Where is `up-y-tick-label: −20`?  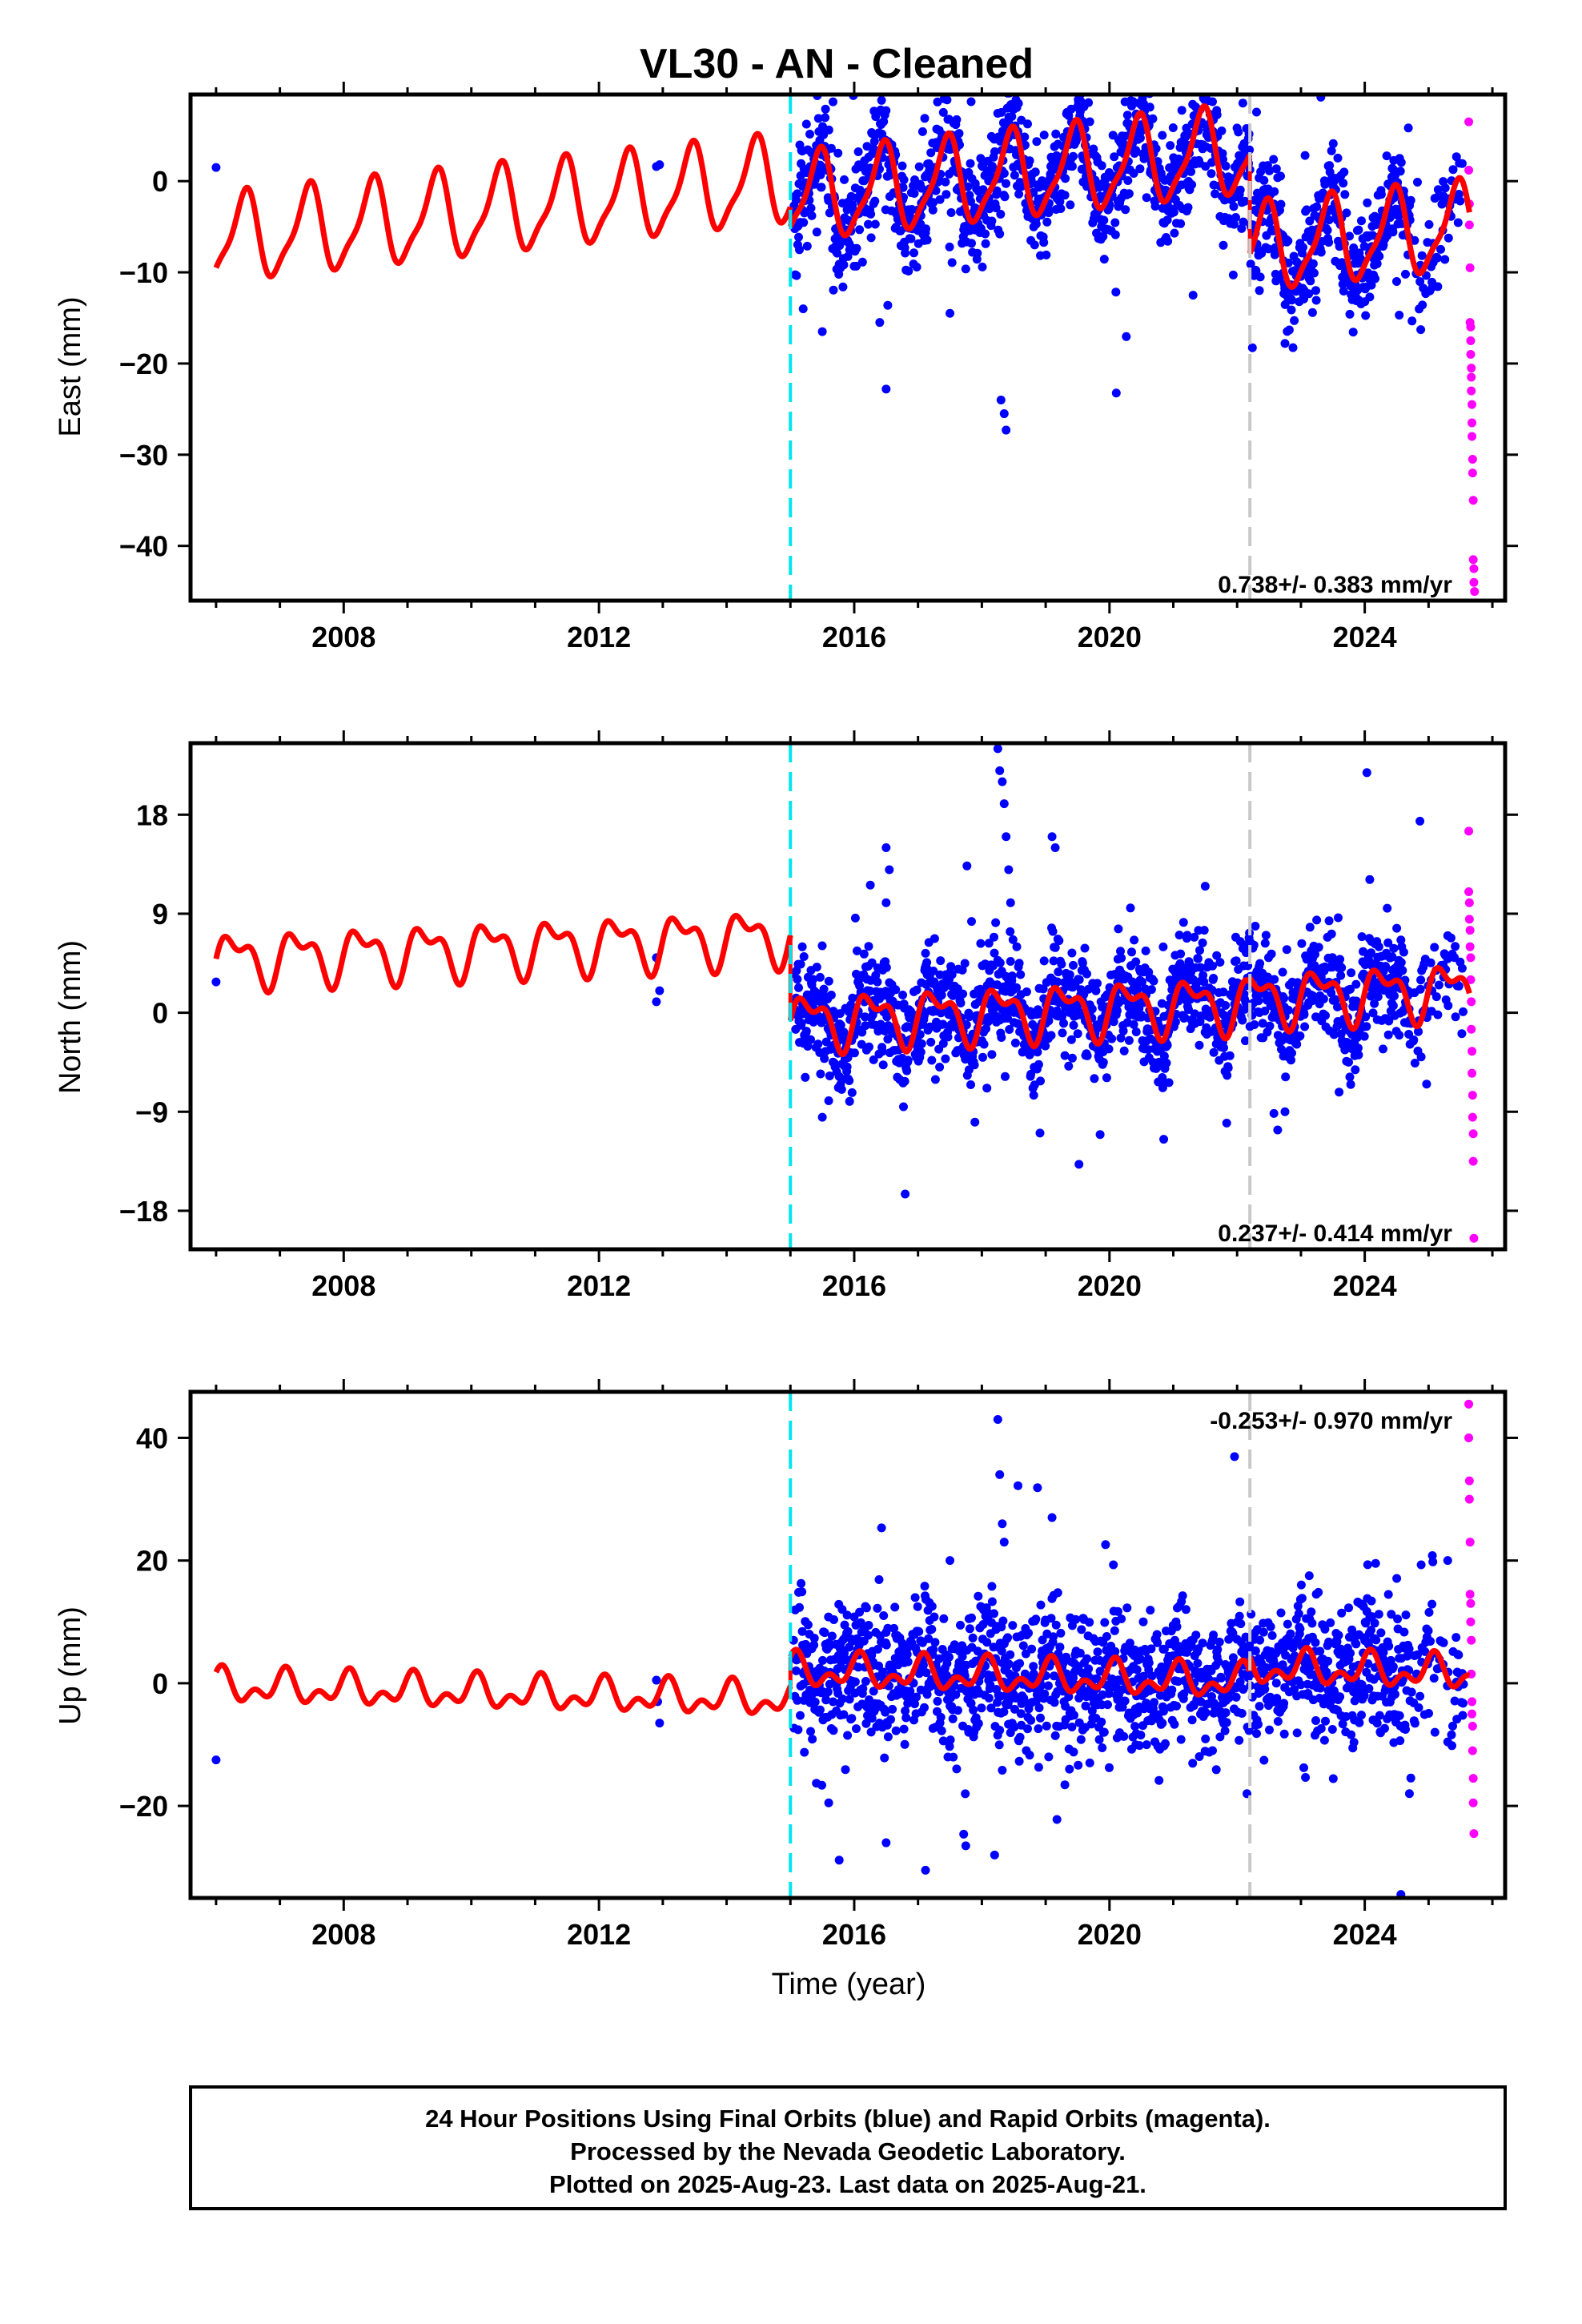 up-y-tick-label: −20 is located at coordinates (144, 1806).